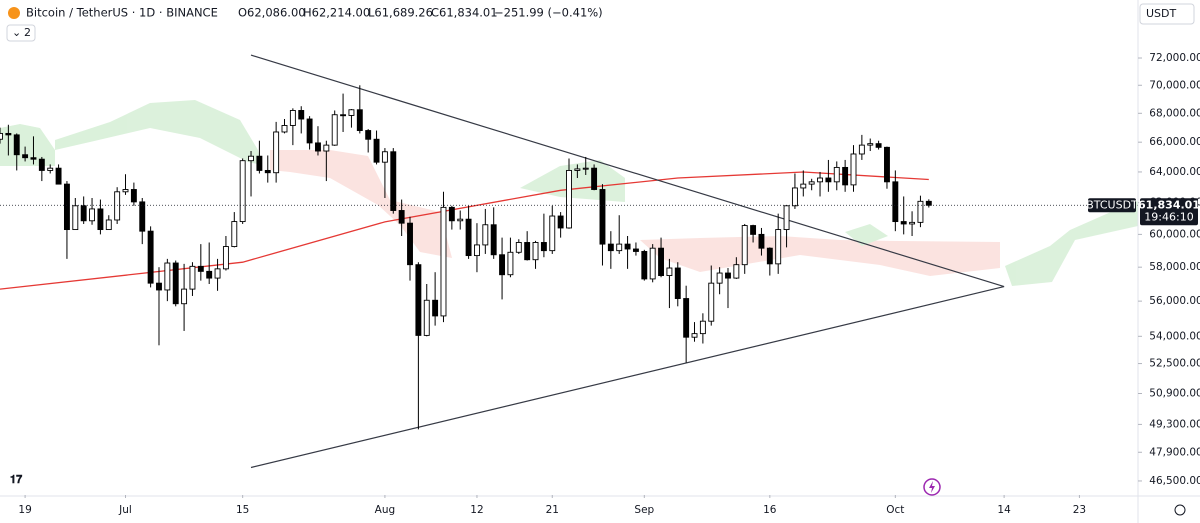 The image size is (1200, 523). What do you see at coordinates (1180, 510) in the screenshot?
I see `settings-icon` at bounding box center [1180, 510].